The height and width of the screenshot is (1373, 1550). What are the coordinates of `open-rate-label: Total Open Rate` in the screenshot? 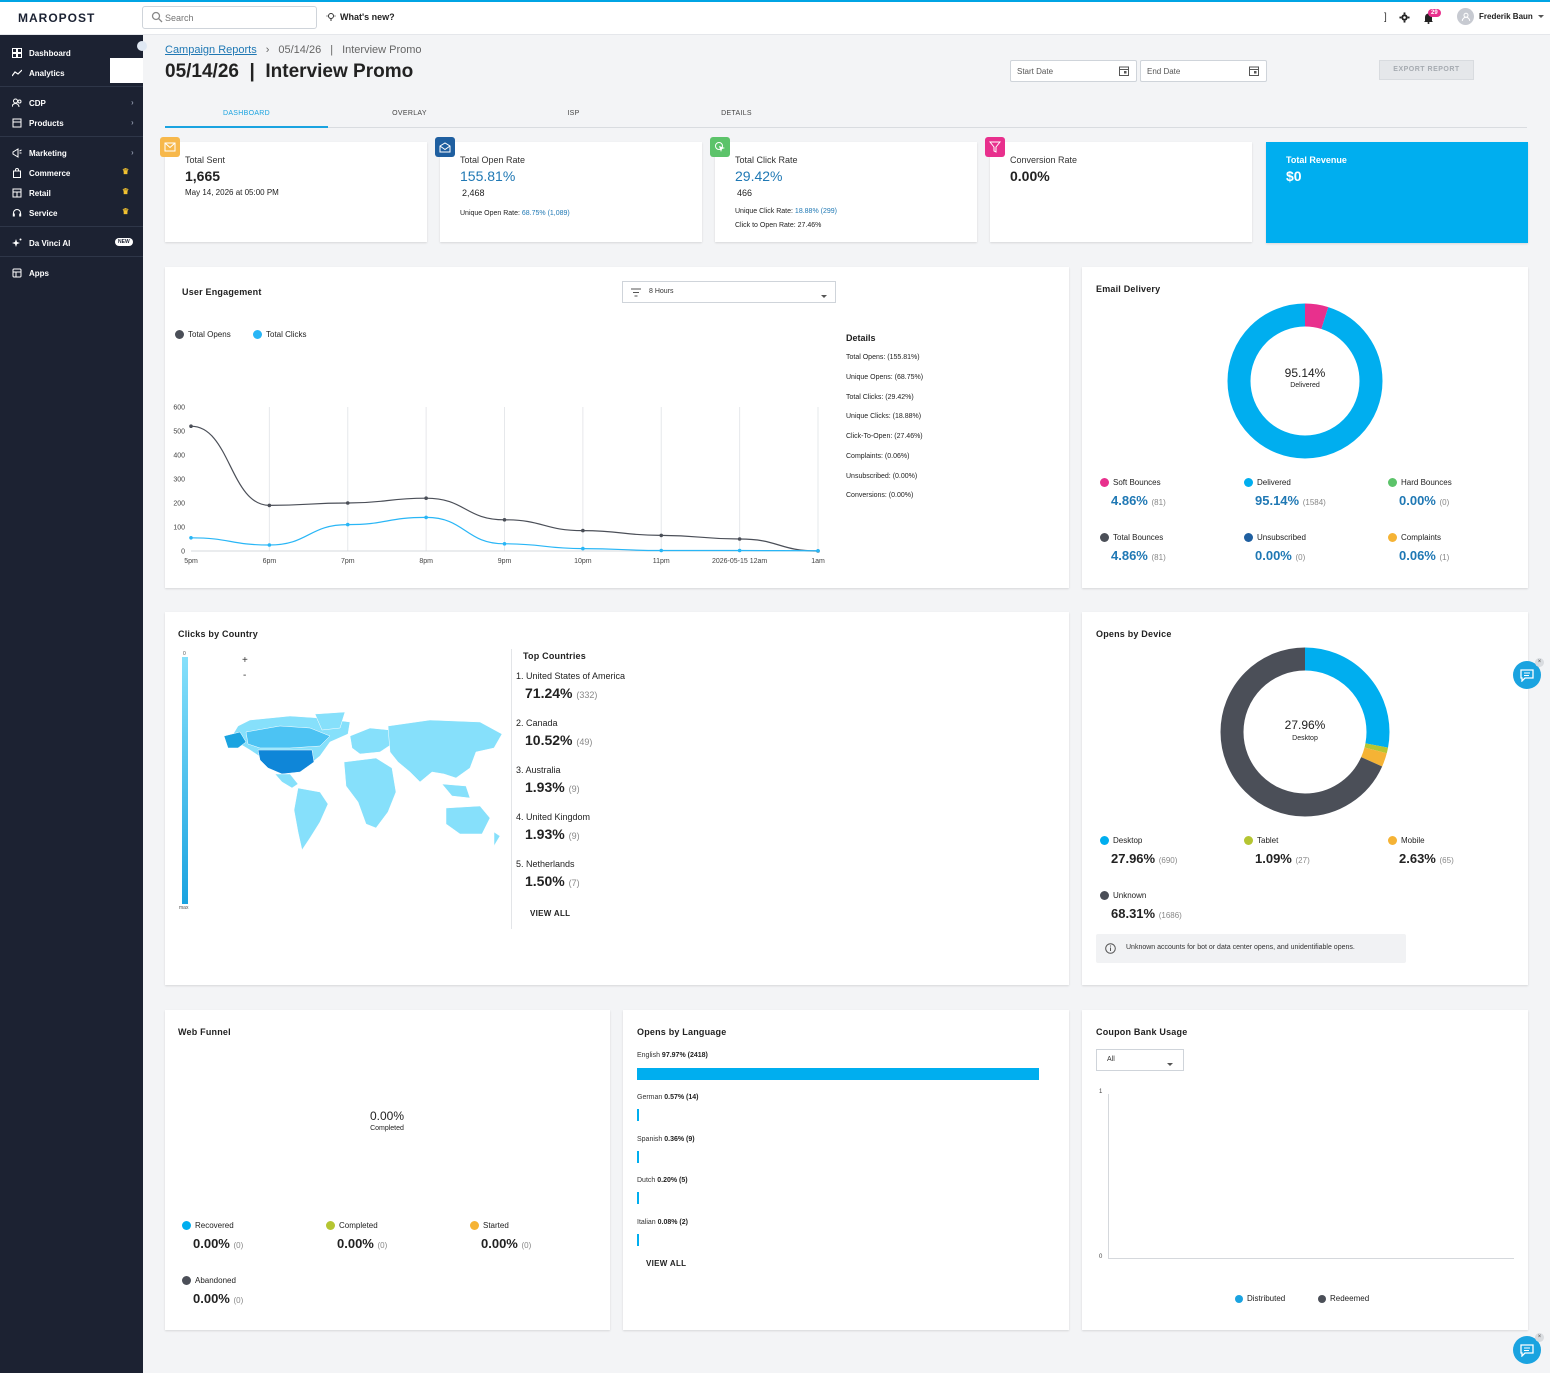 It's located at (493, 160).